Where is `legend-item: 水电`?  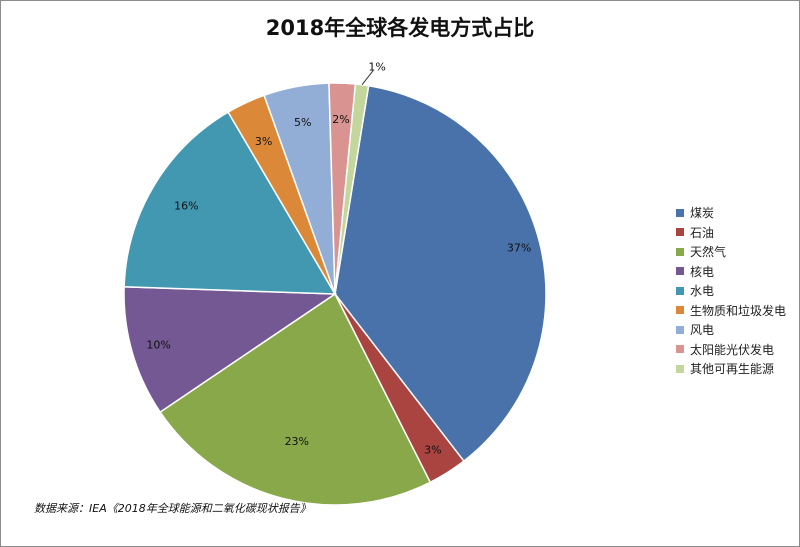
legend-item: 水电 is located at coordinates (731, 291).